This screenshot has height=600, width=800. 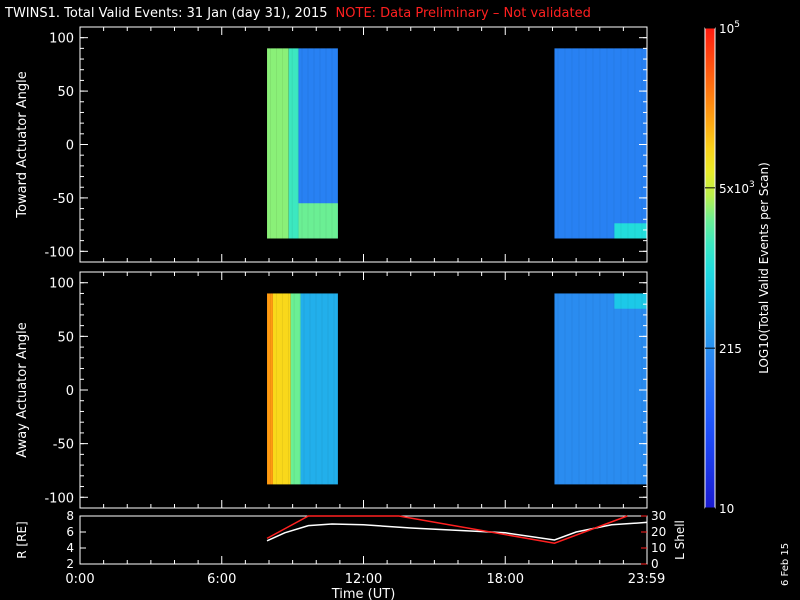 I want to click on heatmap-cell-p1-b1-c2, so click(x=293, y=143).